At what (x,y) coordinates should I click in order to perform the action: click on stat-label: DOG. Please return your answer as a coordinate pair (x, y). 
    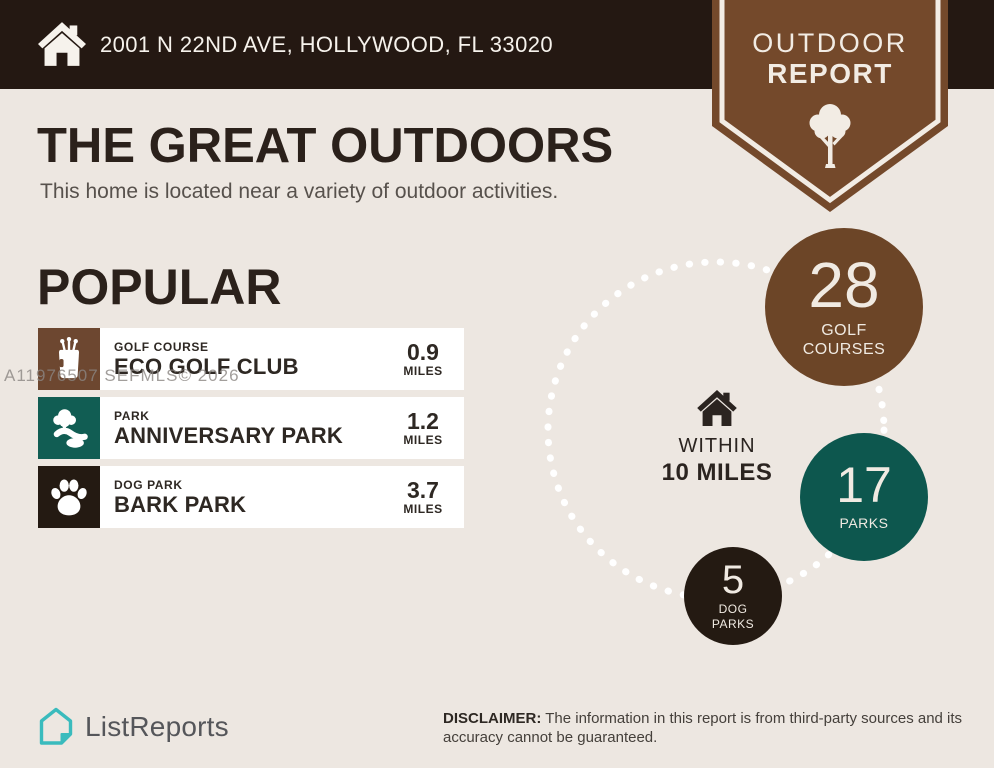
    Looking at the image, I should click on (733, 609).